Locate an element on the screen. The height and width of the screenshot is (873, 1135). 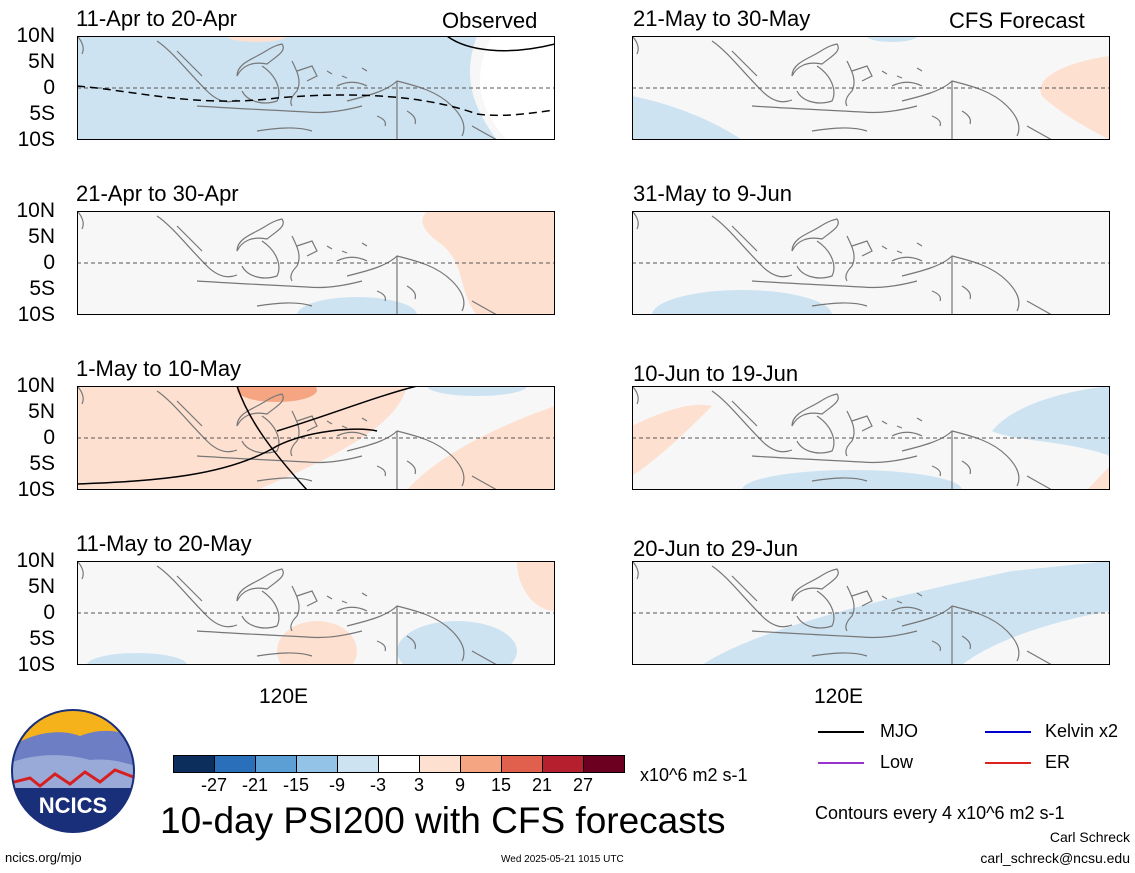
footer-url: ncics.org/mjo is located at coordinates (43, 857).